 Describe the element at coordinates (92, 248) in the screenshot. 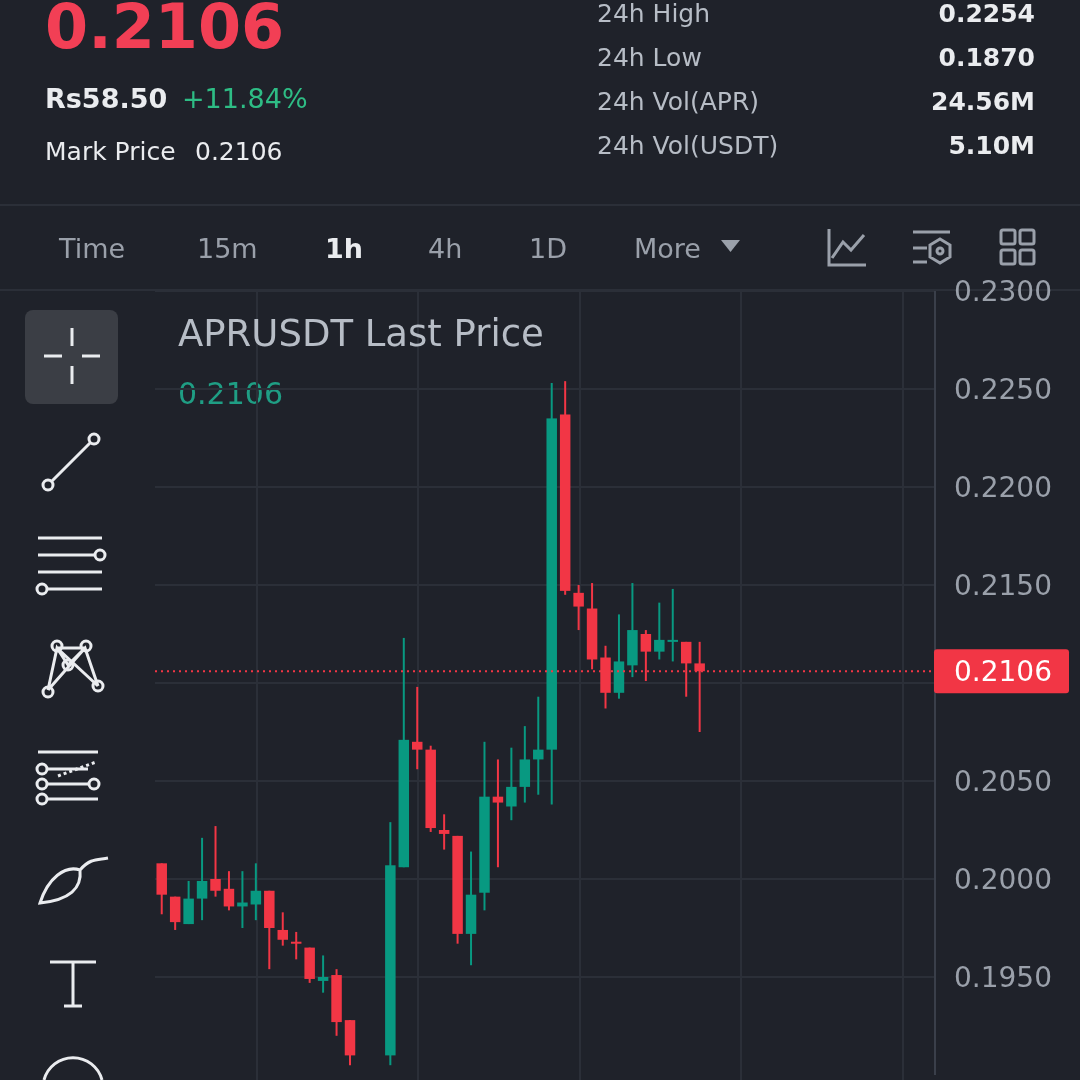

I see `text: Time` at that location.